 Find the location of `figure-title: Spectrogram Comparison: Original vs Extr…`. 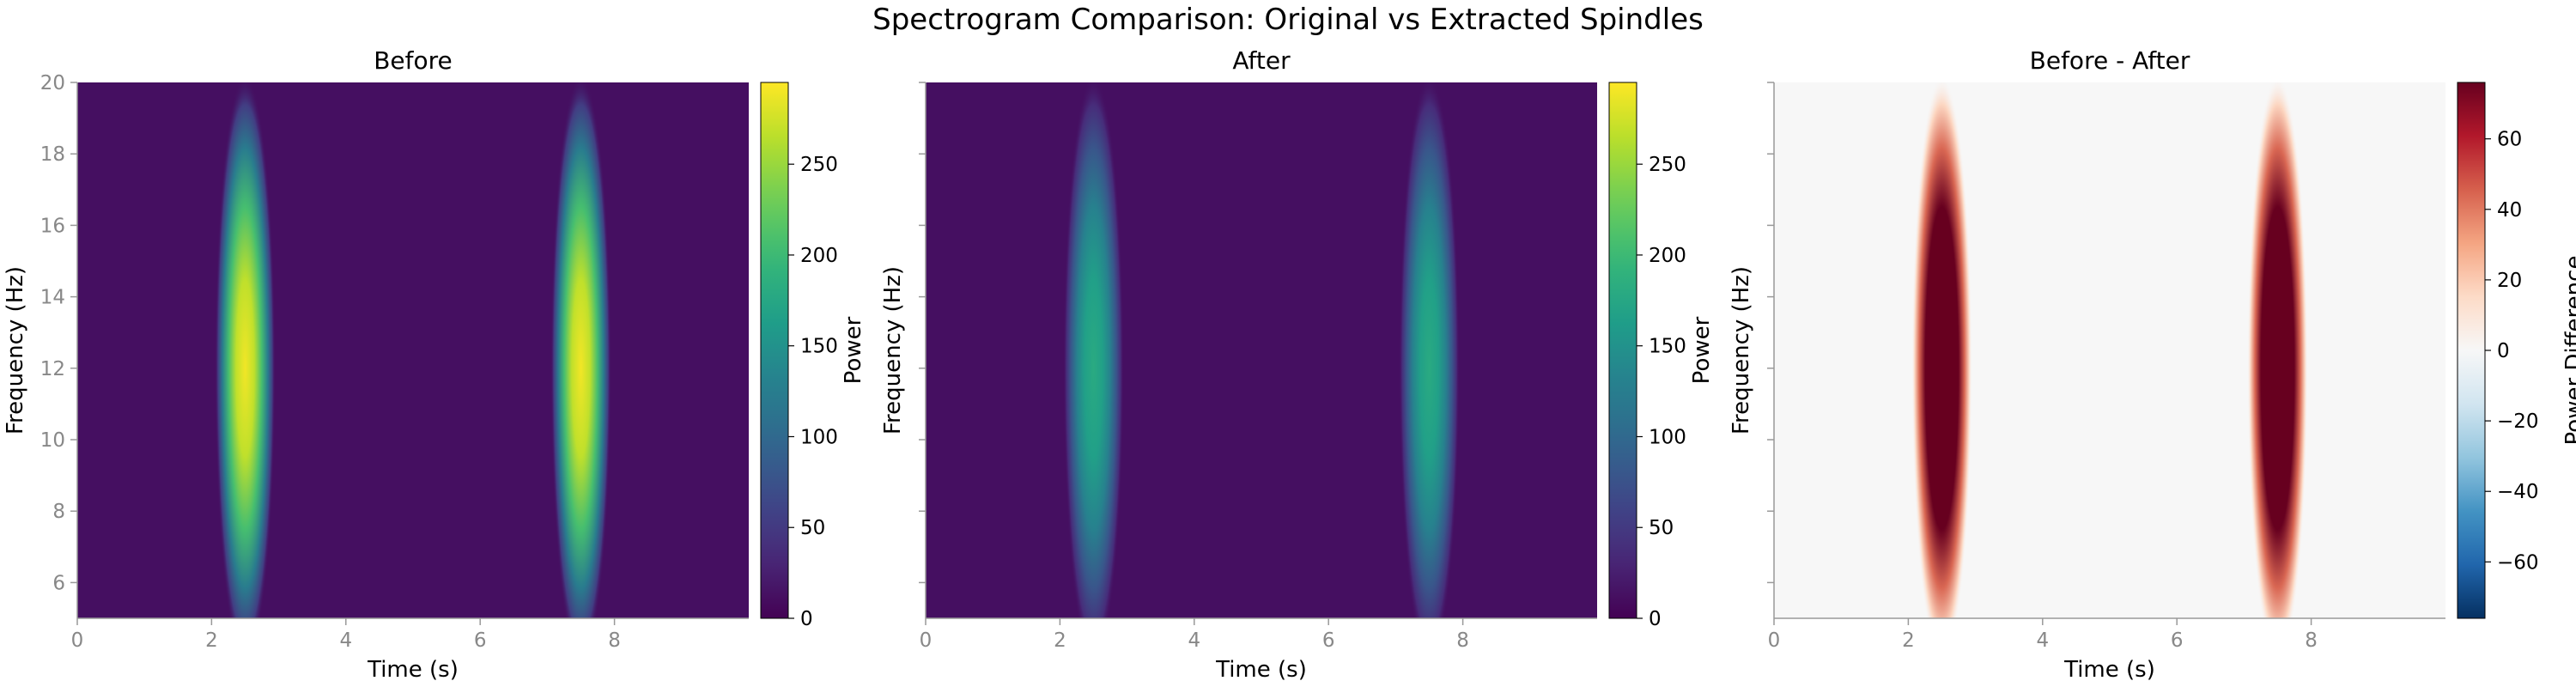

figure-title: Spectrogram Comparison: Original vs Extr… is located at coordinates (1288, 20).